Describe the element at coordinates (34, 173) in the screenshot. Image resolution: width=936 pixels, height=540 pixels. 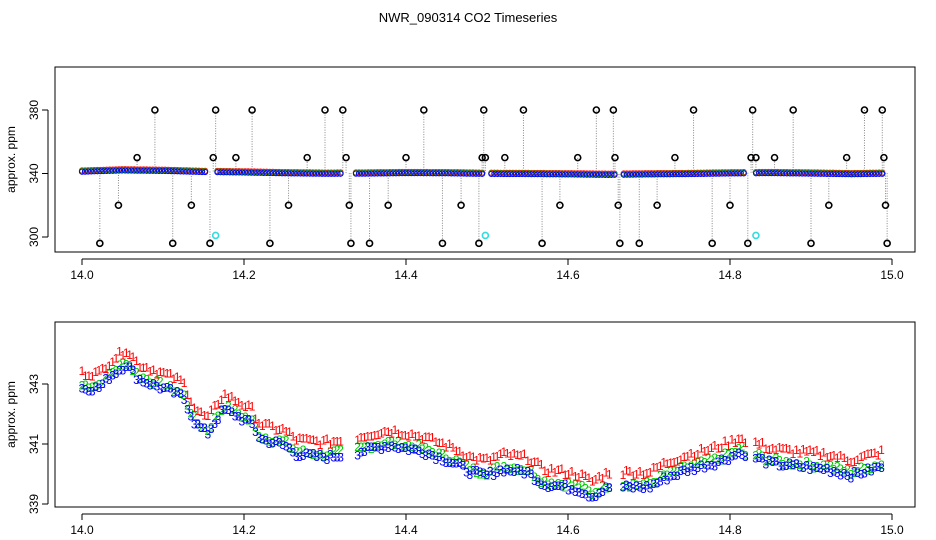
I see `top-y-tick-label: 340` at that location.